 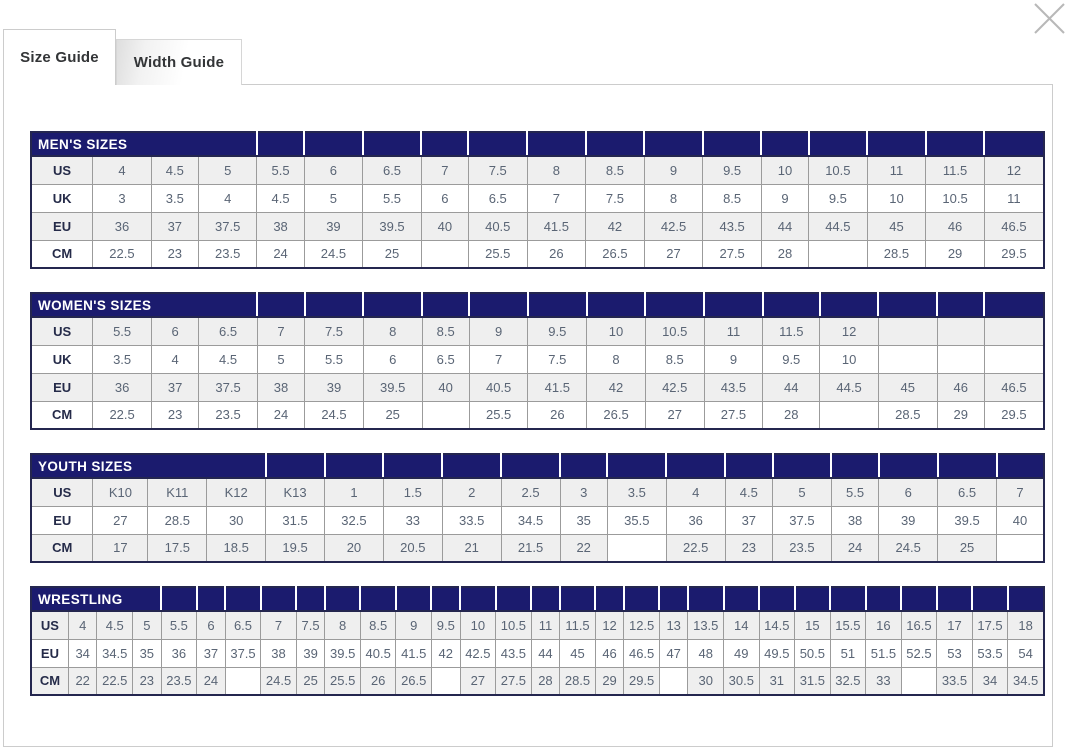 I want to click on table-header-row: WRESTLING, so click(x=537, y=599).